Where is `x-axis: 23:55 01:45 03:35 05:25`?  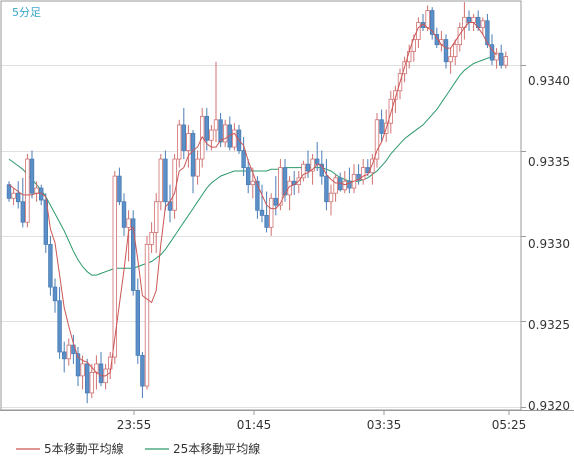 x-axis: 23:55 01:45 03:35 05:25 is located at coordinates (322, 421).